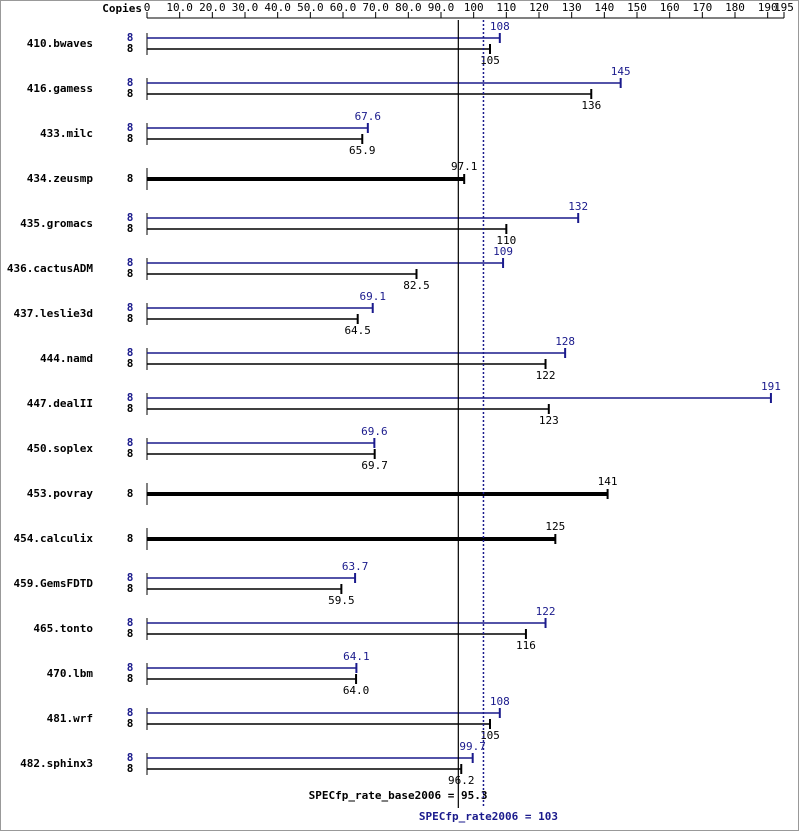 The image size is (799, 831). Describe the element at coordinates (735, 7) in the screenshot. I see `x-tick-label: 180` at that location.